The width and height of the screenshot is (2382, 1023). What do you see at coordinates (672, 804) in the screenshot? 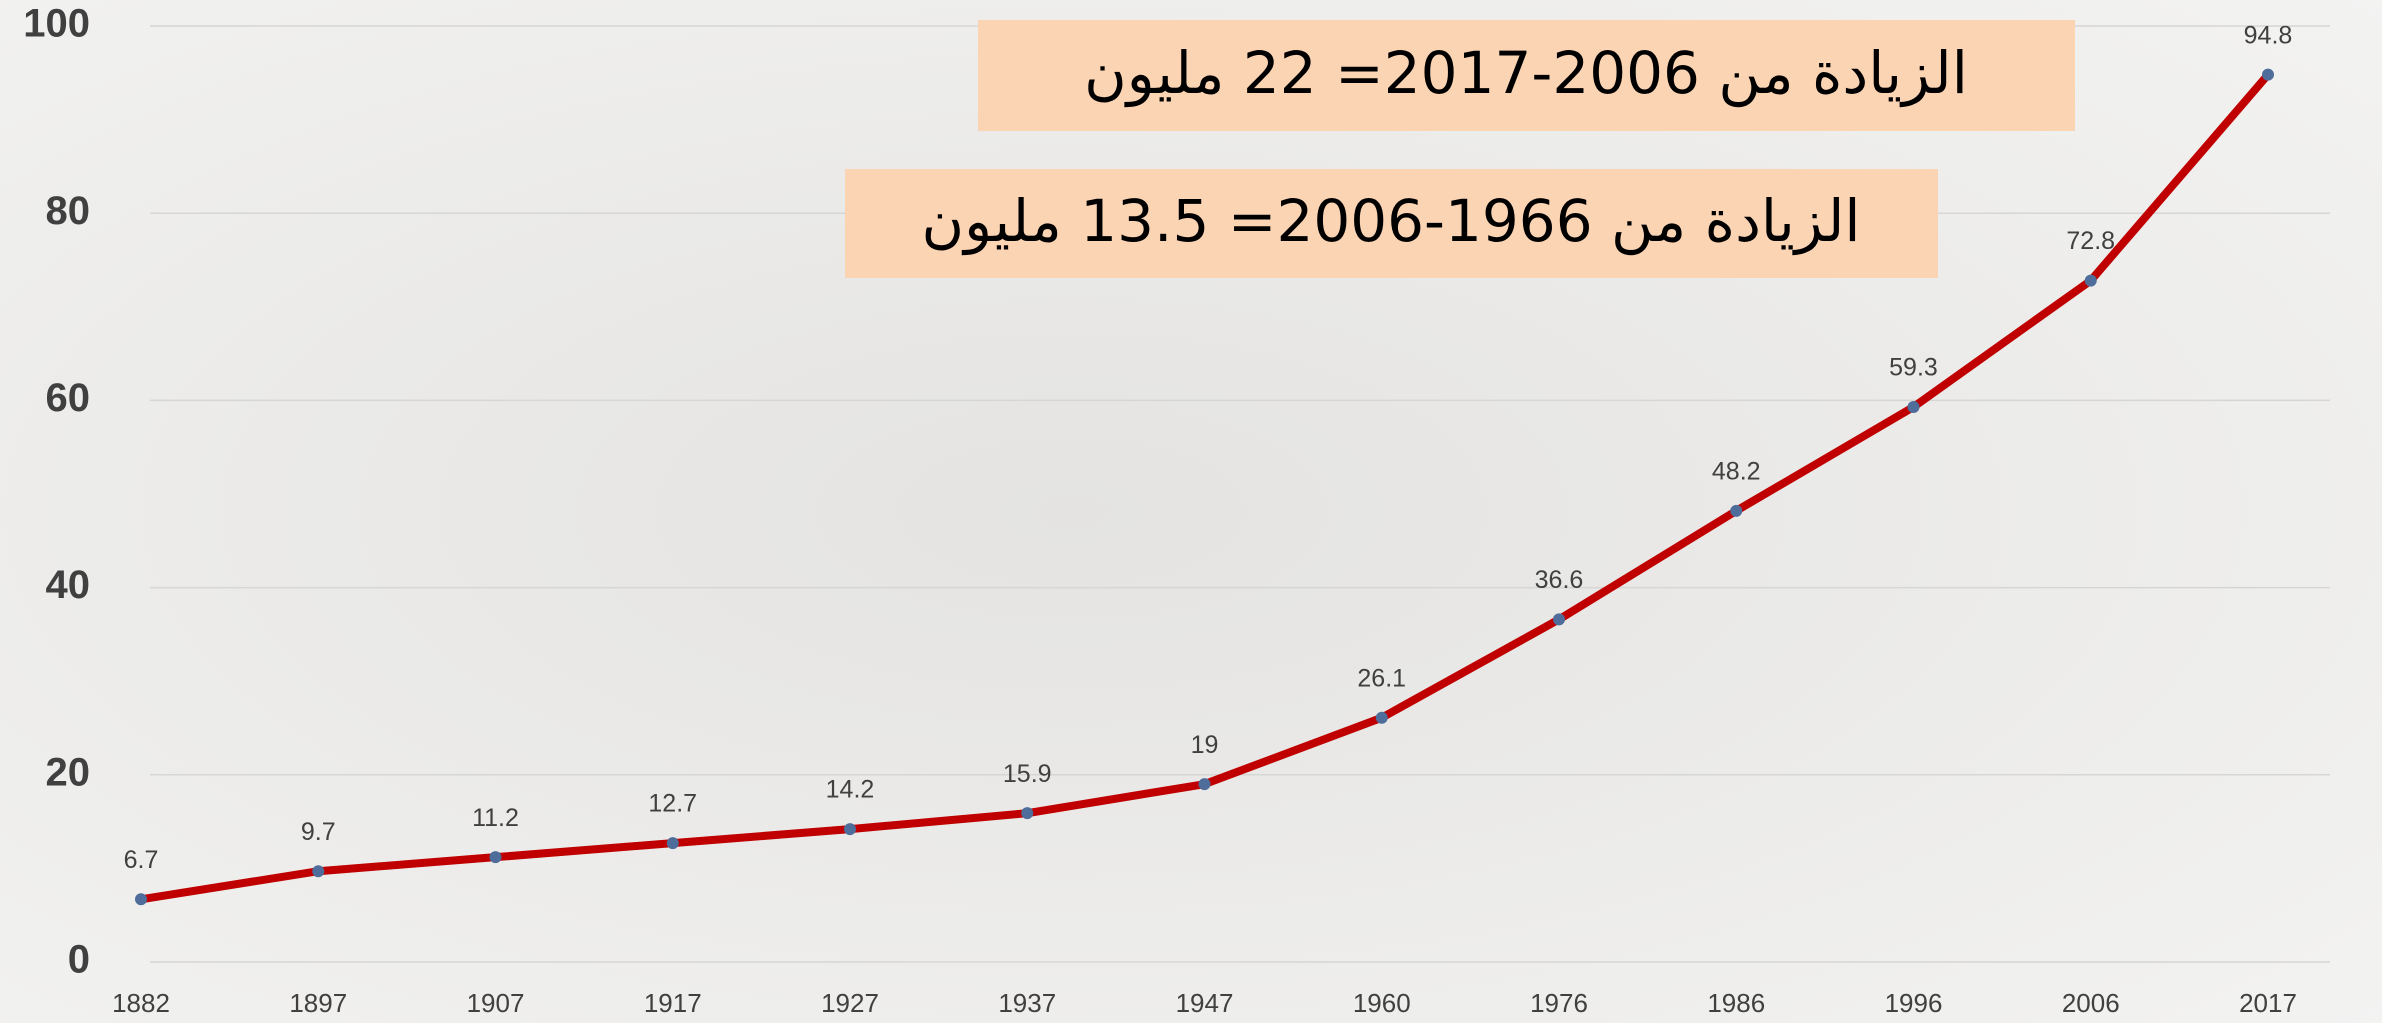
I see `data-label: 12.7` at bounding box center [672, 804].